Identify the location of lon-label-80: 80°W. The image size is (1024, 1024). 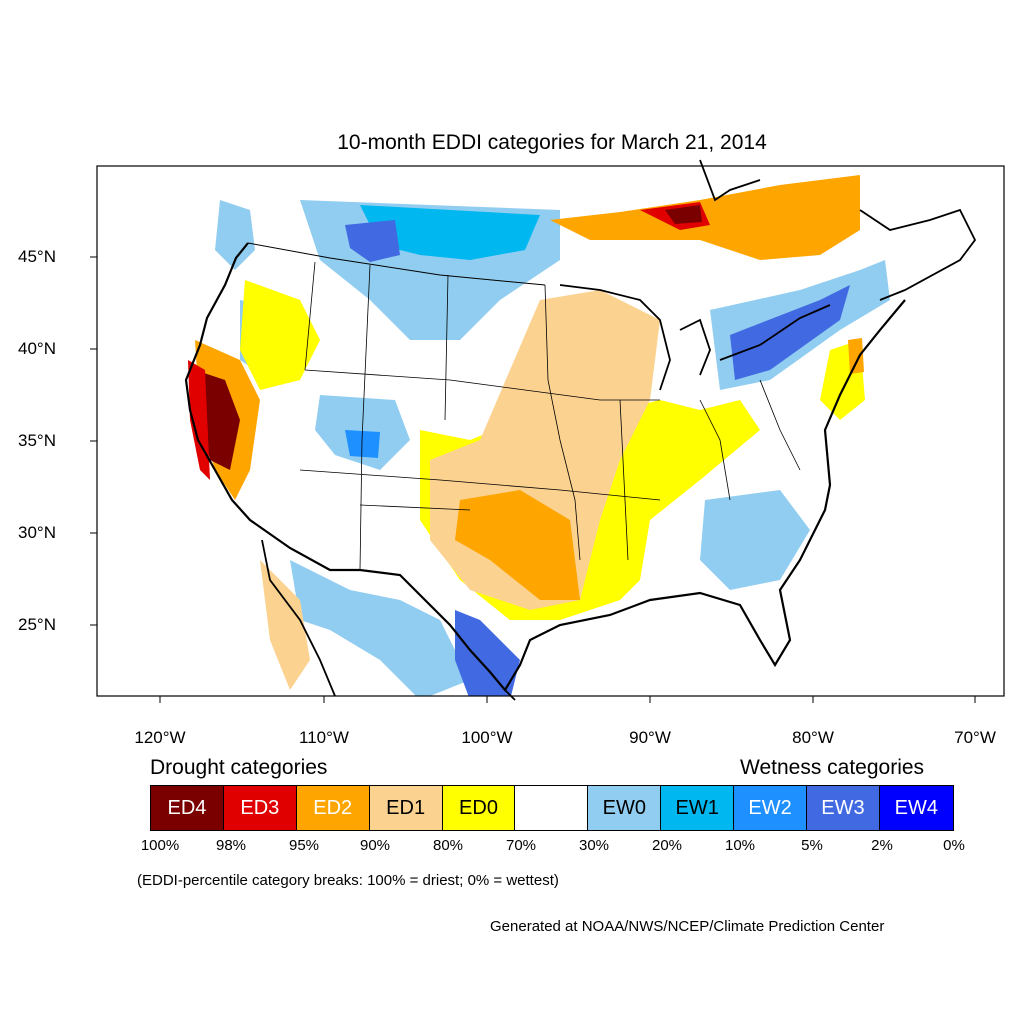
(813, 737).